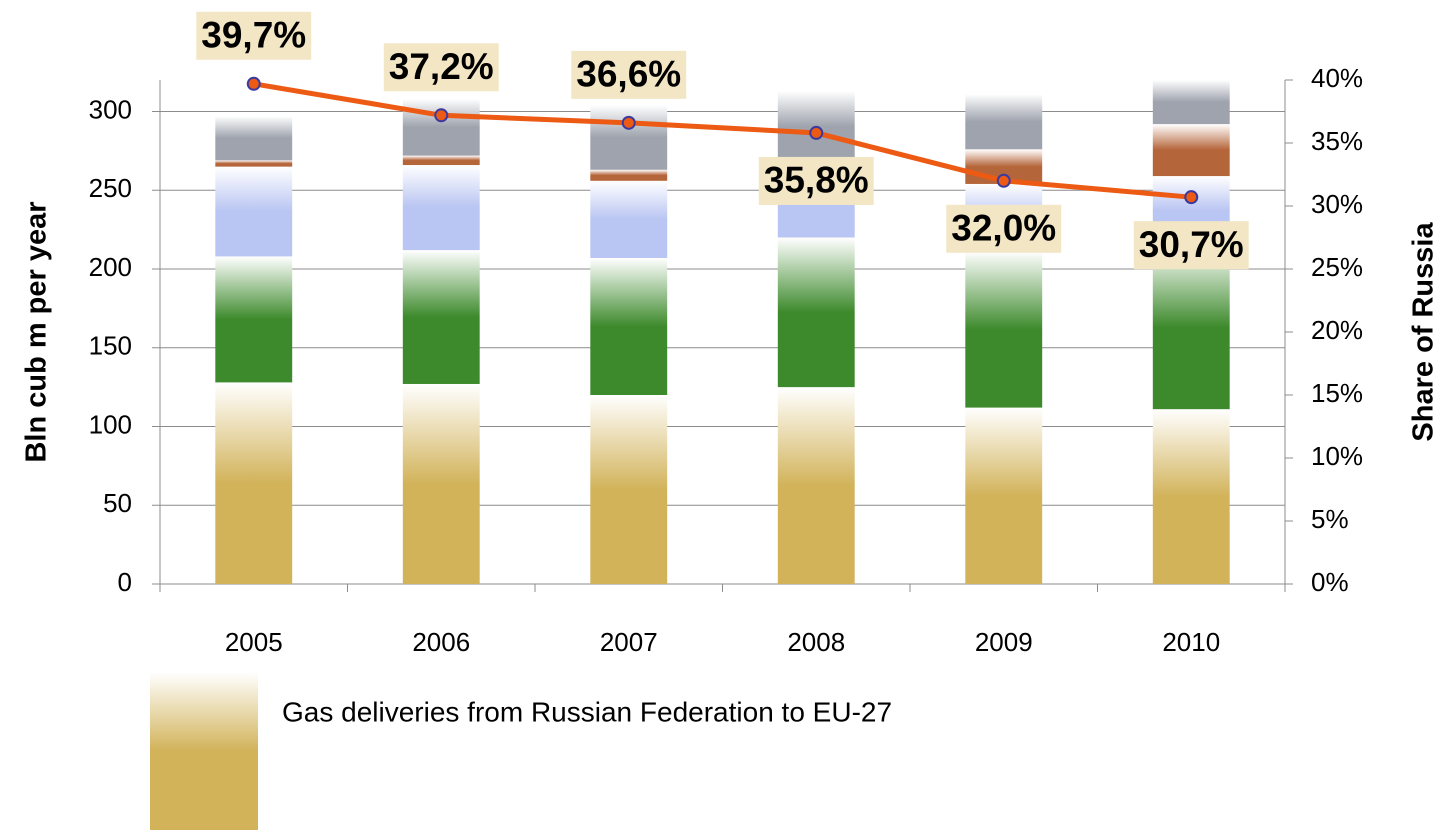 Image resolution: width=1449 pixels, height=832 pixels. I want to click on value-label-text: 30,7%, so click(1191, 244).